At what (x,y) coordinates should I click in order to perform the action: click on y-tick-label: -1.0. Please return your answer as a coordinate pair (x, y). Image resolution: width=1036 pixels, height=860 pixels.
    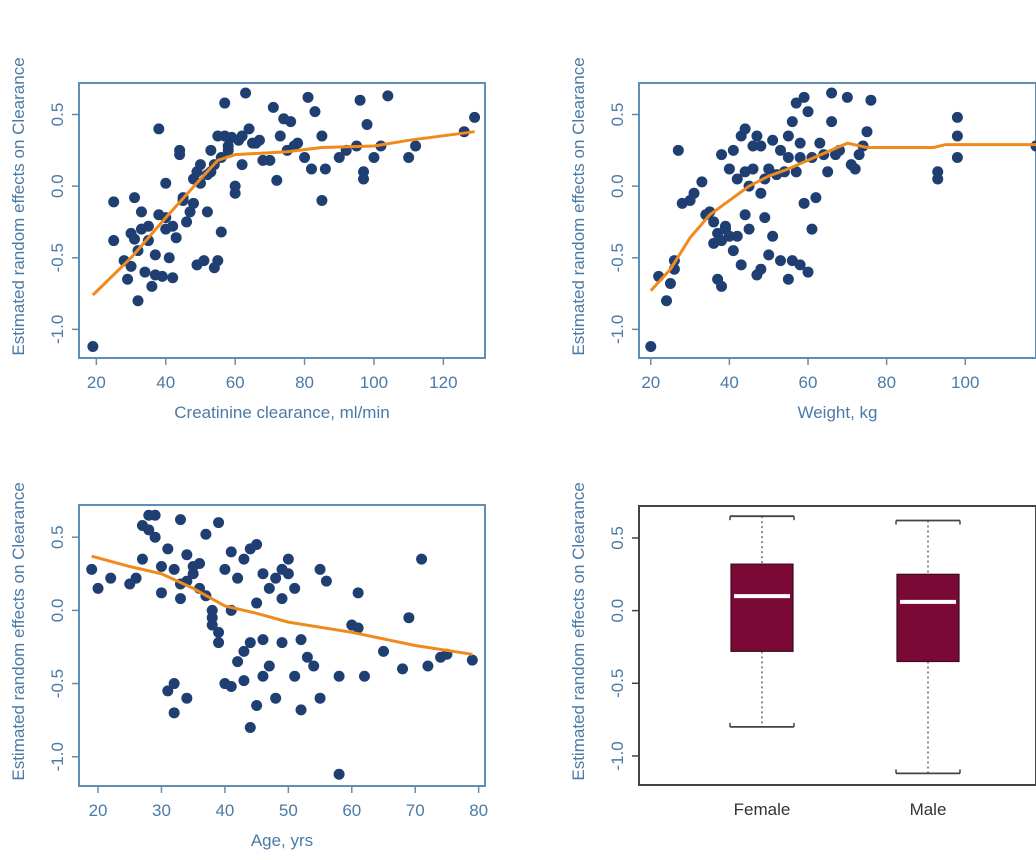
    Looking at the image, I should click on (617, 329).